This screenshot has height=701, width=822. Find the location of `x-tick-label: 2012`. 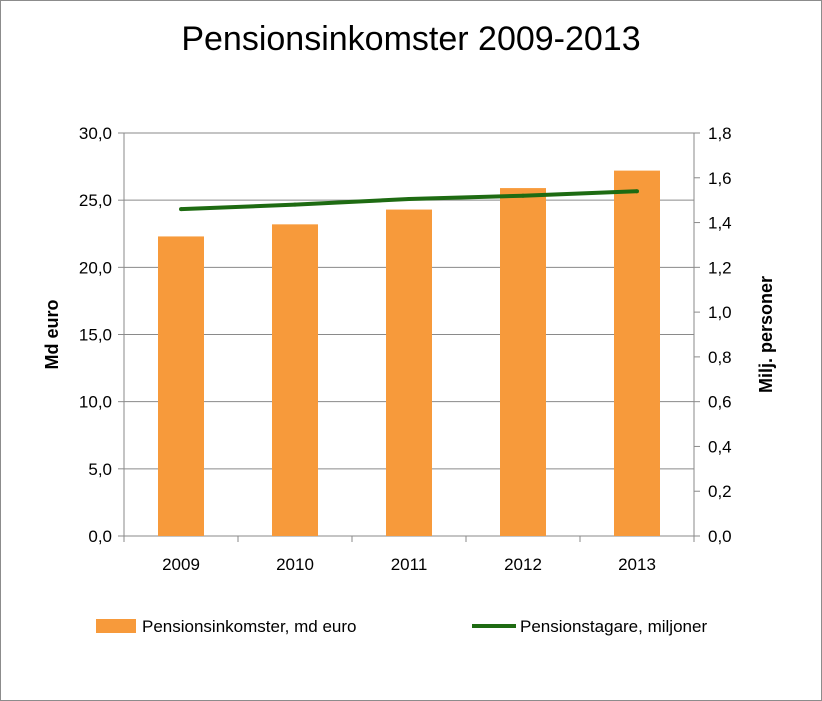

x-tick-label: 2012 is located at coordinates (523, 564).